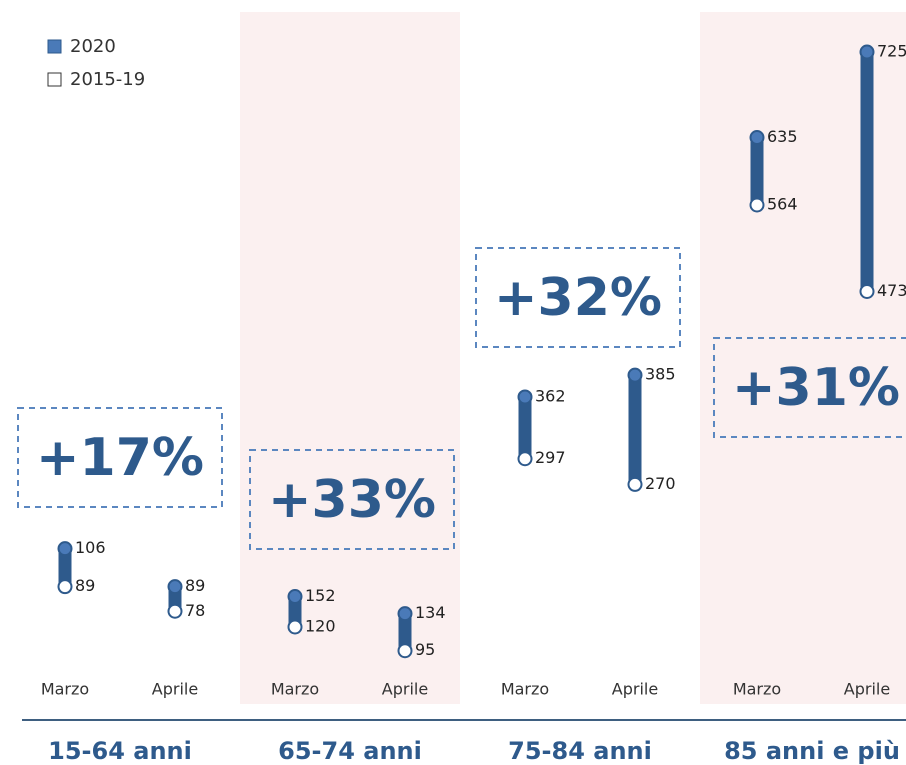 This screenshot has width=906, height=765. What do you see at coordinates (350, 751) in the screenshot?
I see `group-label: 65-74 anni` at bounding box center [350, 751].